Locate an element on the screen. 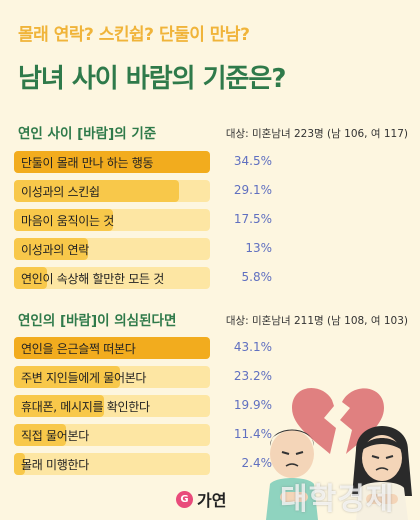 The image size is (420, 520). bar-row: 이성과의 연락 13% is located at coordinates (143, 249).